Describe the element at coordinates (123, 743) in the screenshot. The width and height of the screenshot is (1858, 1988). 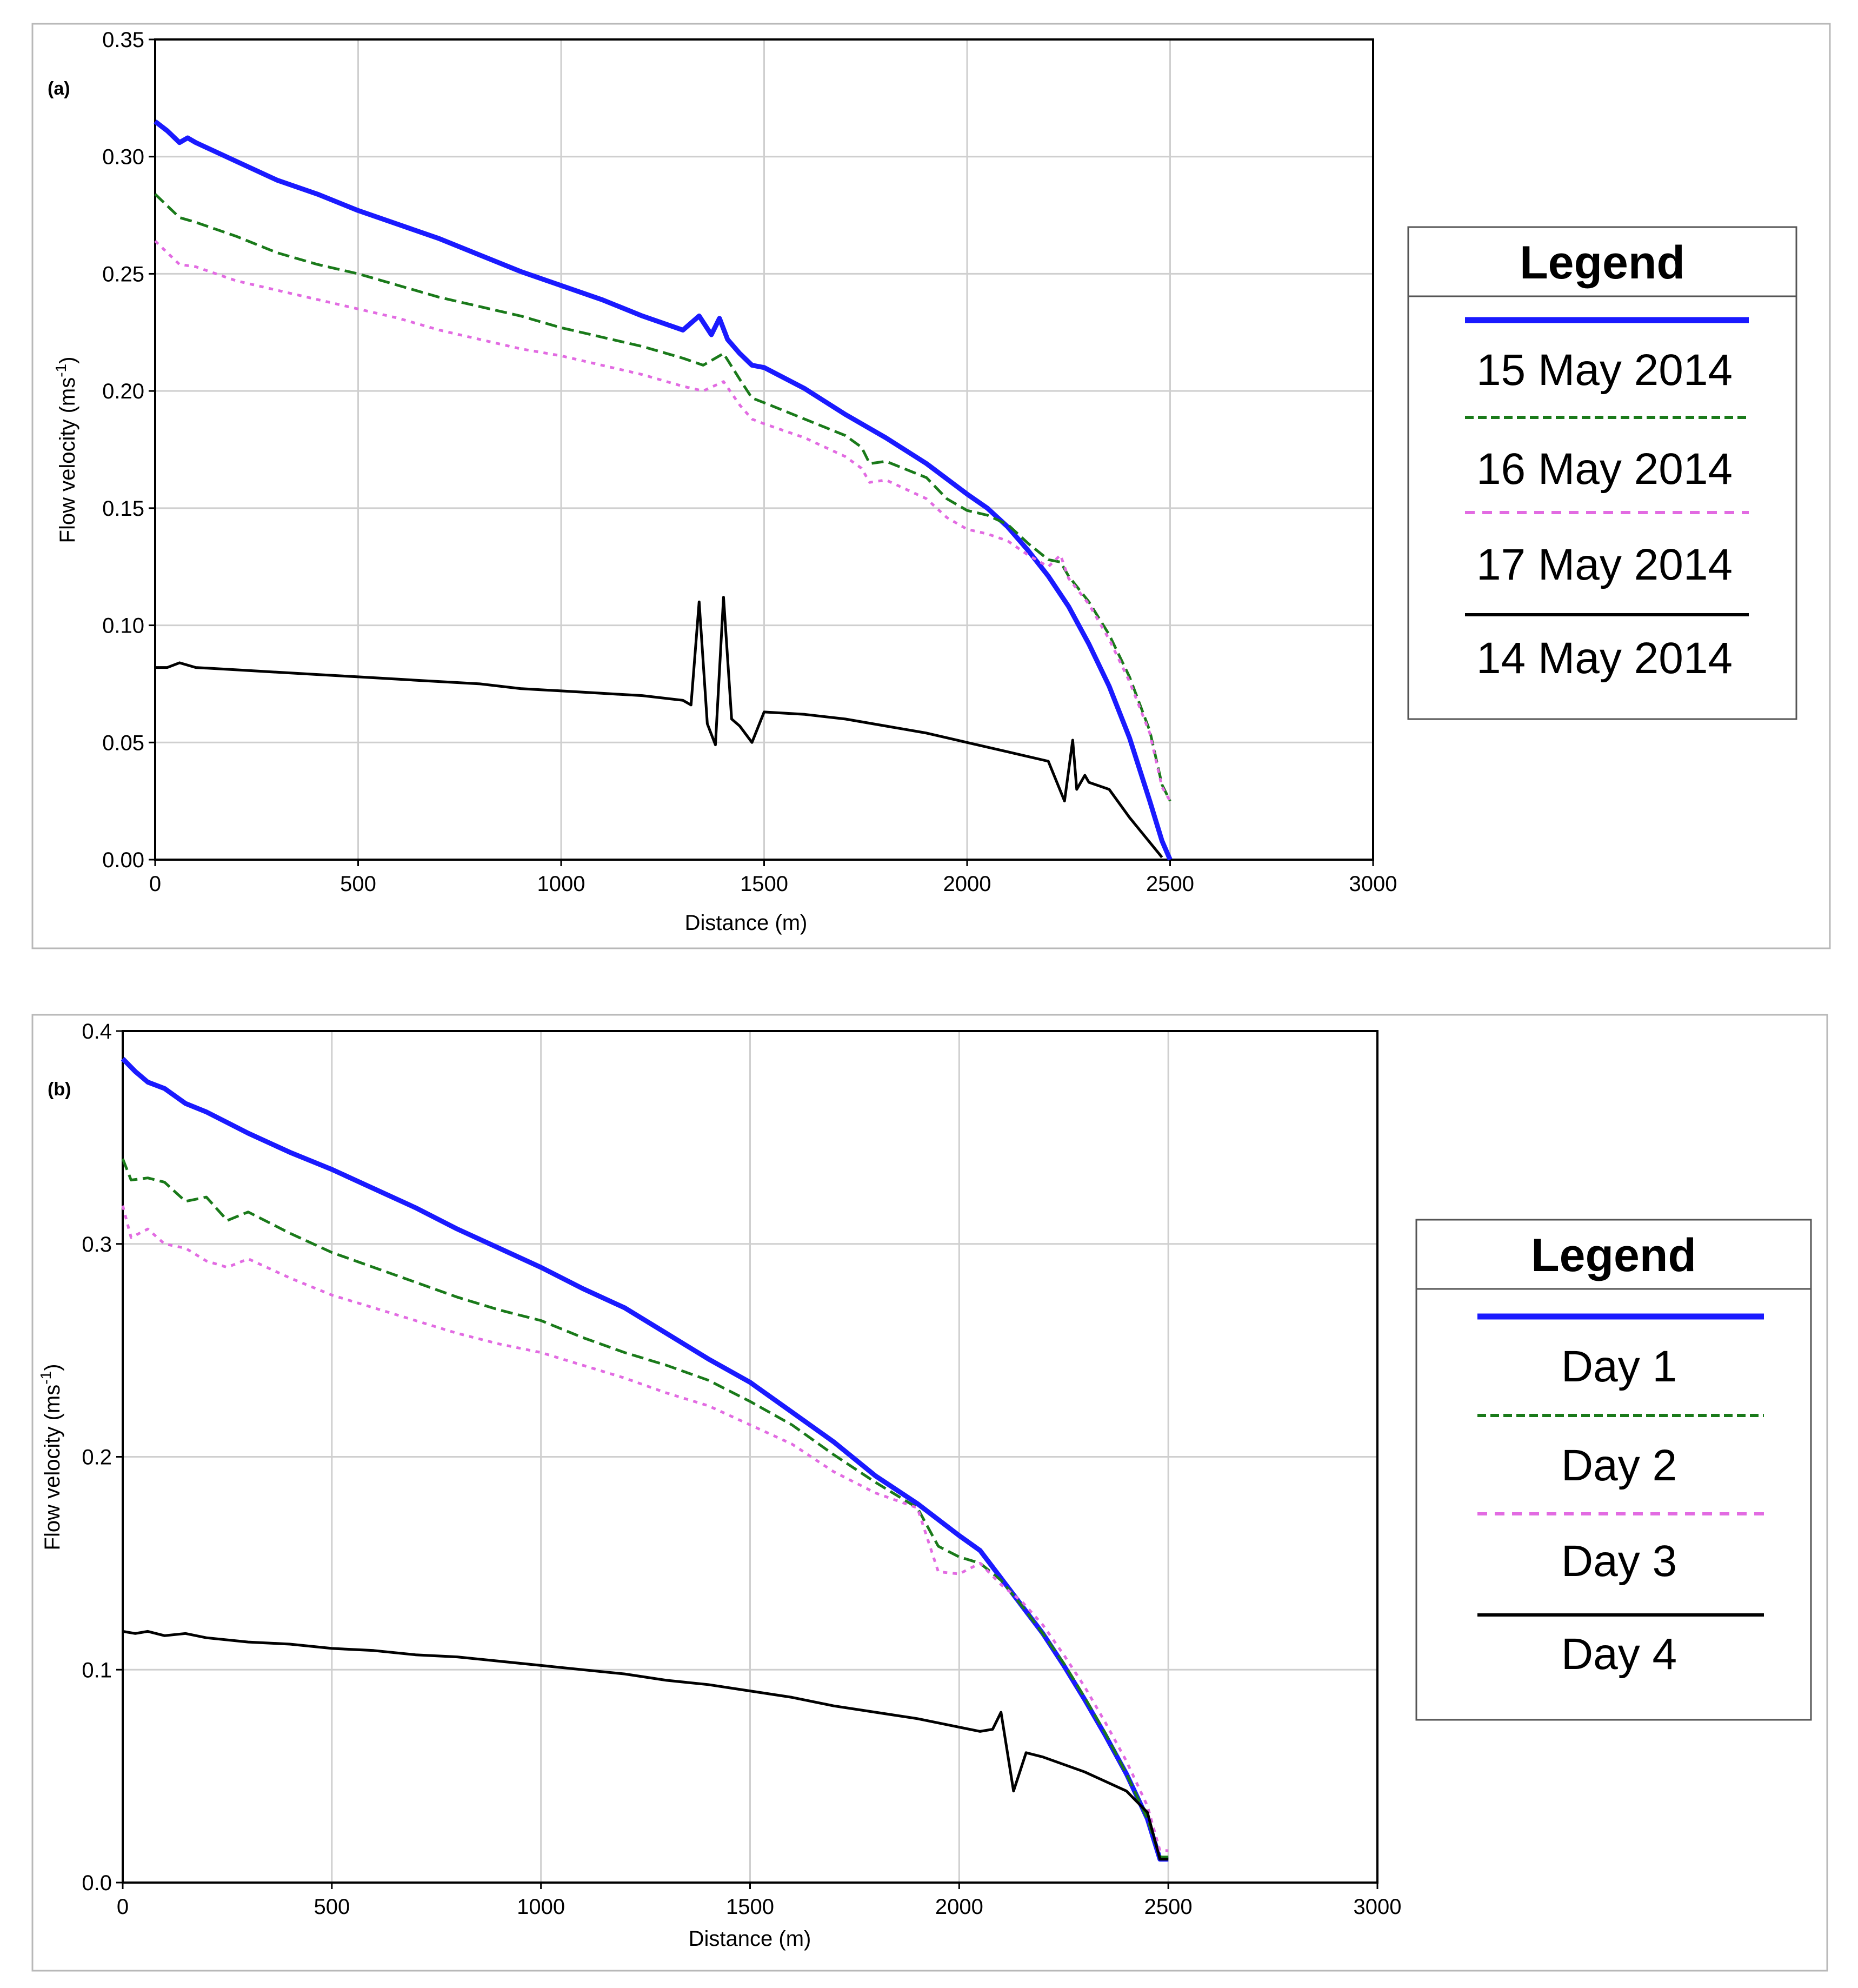
I see `y-tick-label: 0.05` at that location.